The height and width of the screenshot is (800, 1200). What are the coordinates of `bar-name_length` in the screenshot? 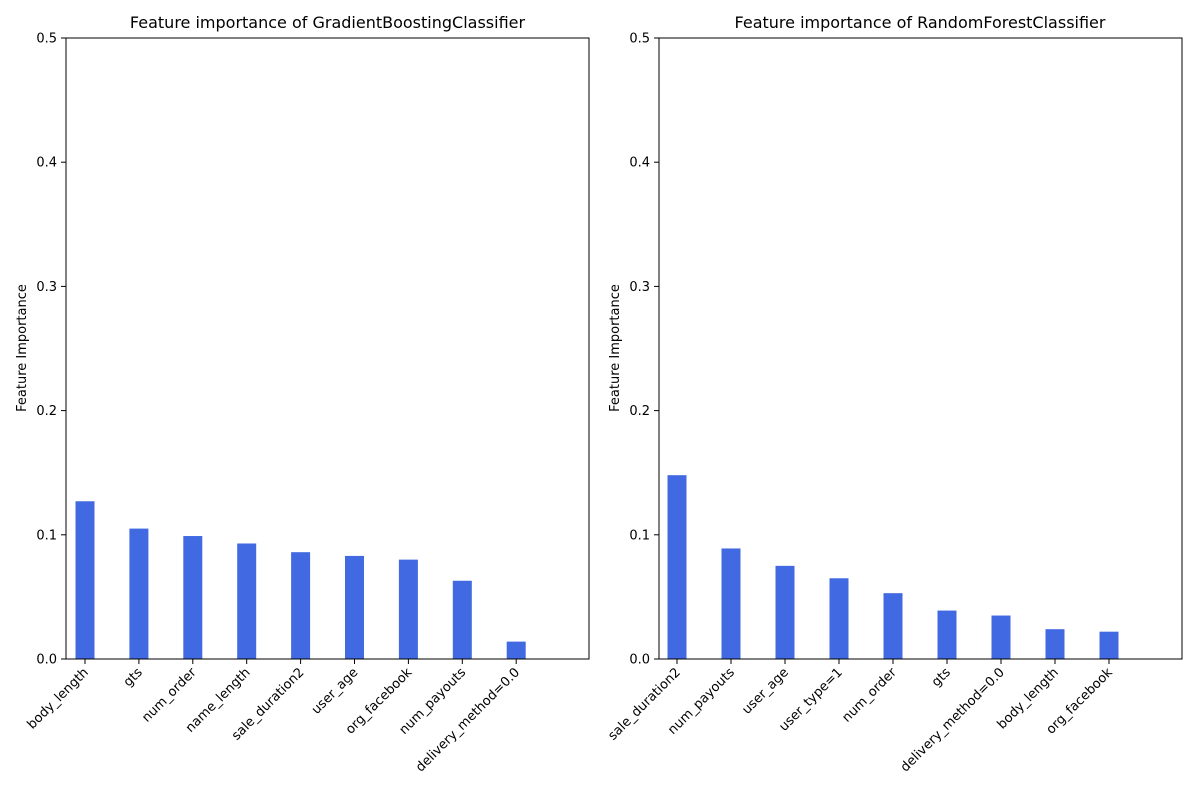 It's located at (247, 601).